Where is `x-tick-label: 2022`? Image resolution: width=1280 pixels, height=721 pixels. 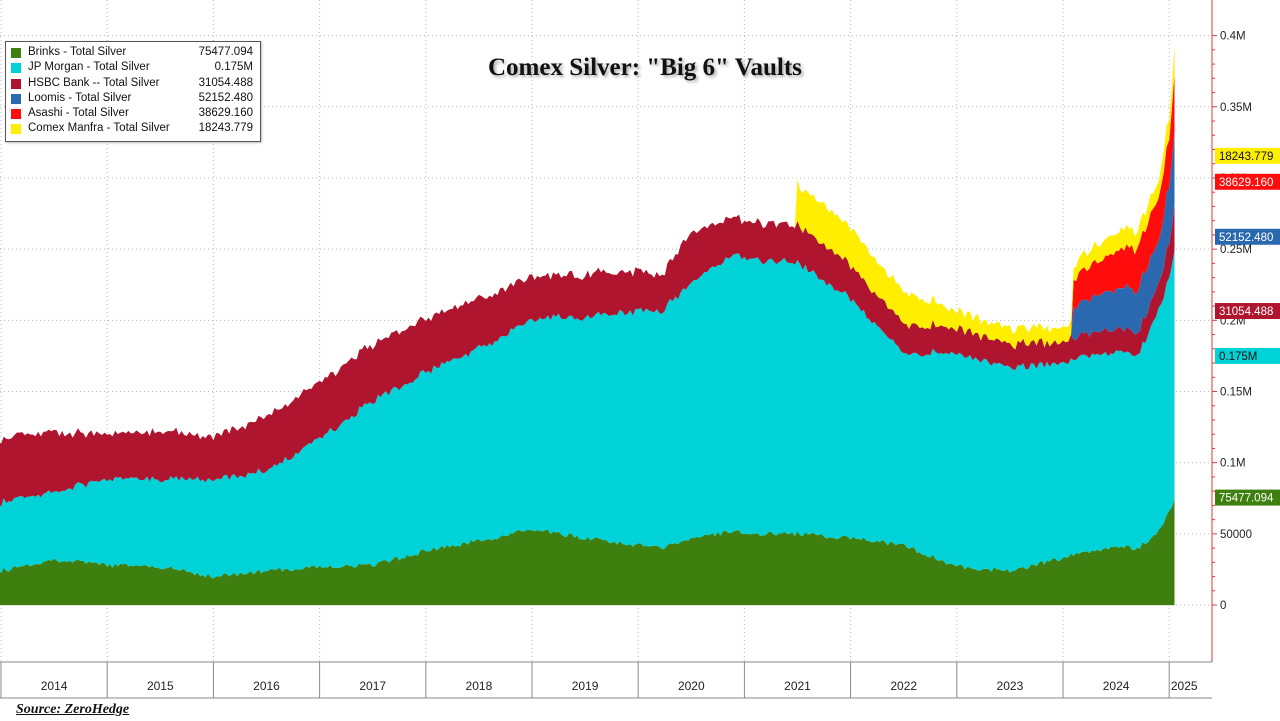
x-tick-label: 2022 is located at coordinates (903, 686).